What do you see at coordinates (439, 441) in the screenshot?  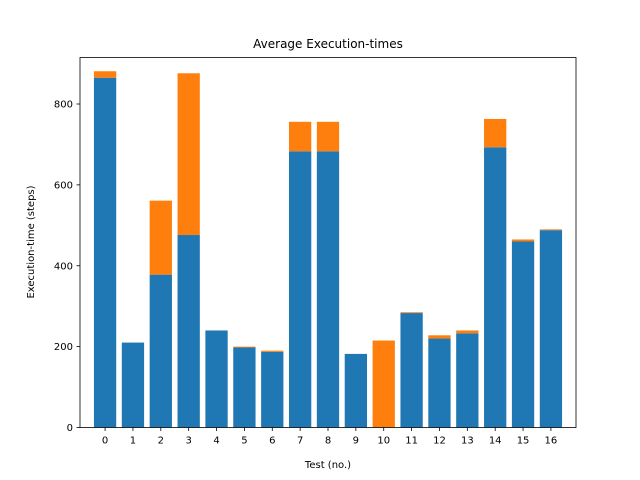 I see `x-tick-label: 12` at bounding box center [439, 441].